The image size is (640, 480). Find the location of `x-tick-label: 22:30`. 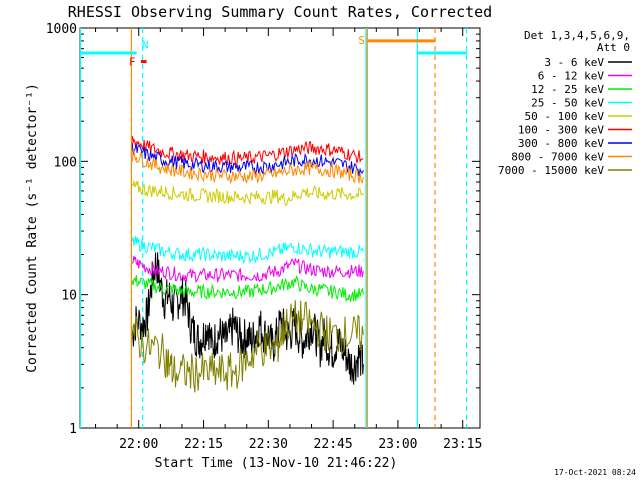

x-tick-label: 22:30 is located at coordinates (268, 444).